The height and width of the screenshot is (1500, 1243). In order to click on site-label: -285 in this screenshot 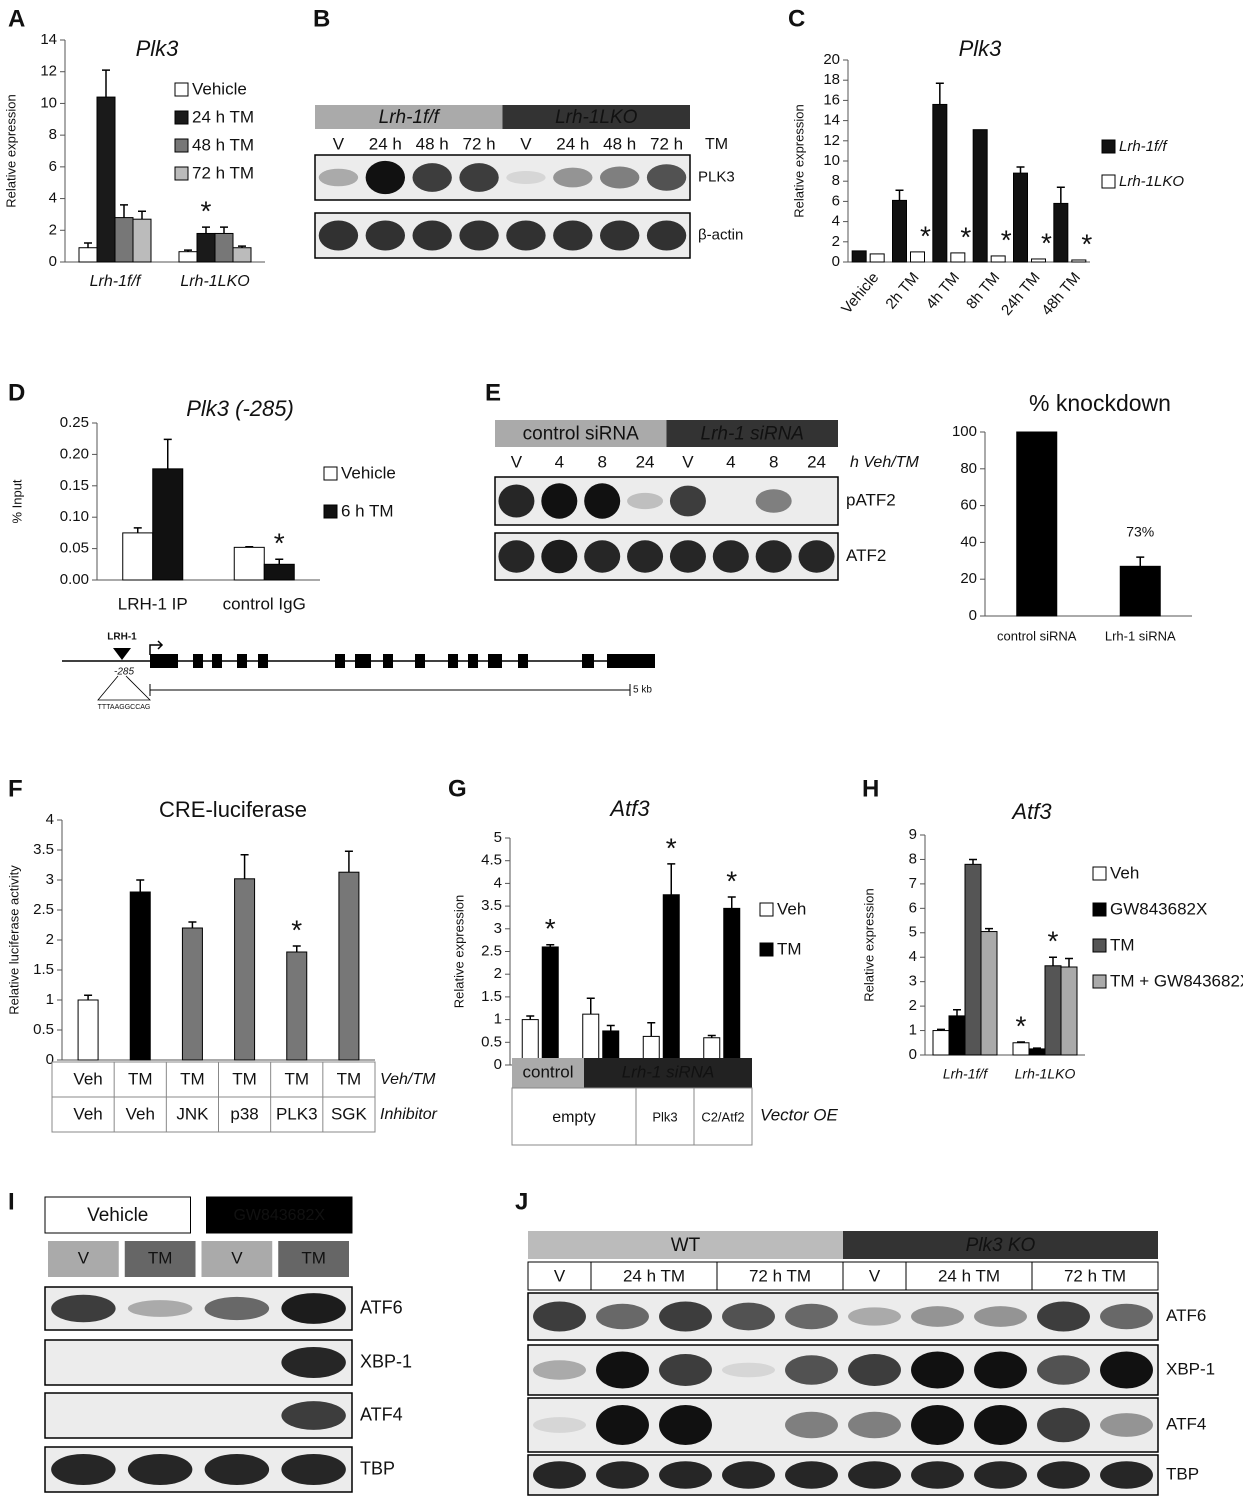, I will do `click(124, 672)`.